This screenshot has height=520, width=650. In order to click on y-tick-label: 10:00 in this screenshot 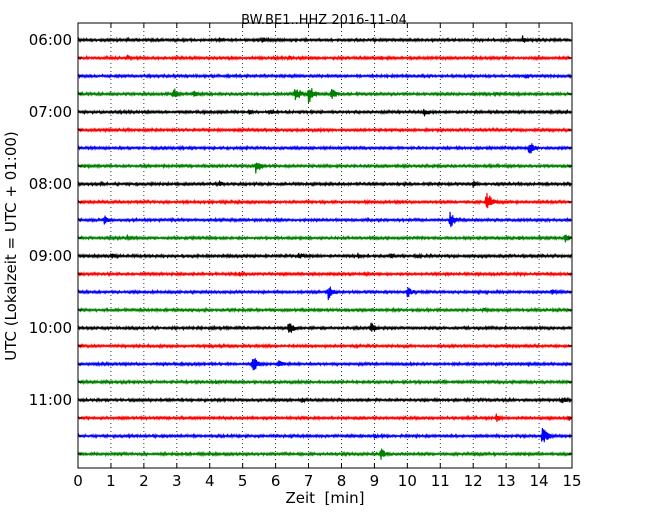, I will do `click(50, 328)`.